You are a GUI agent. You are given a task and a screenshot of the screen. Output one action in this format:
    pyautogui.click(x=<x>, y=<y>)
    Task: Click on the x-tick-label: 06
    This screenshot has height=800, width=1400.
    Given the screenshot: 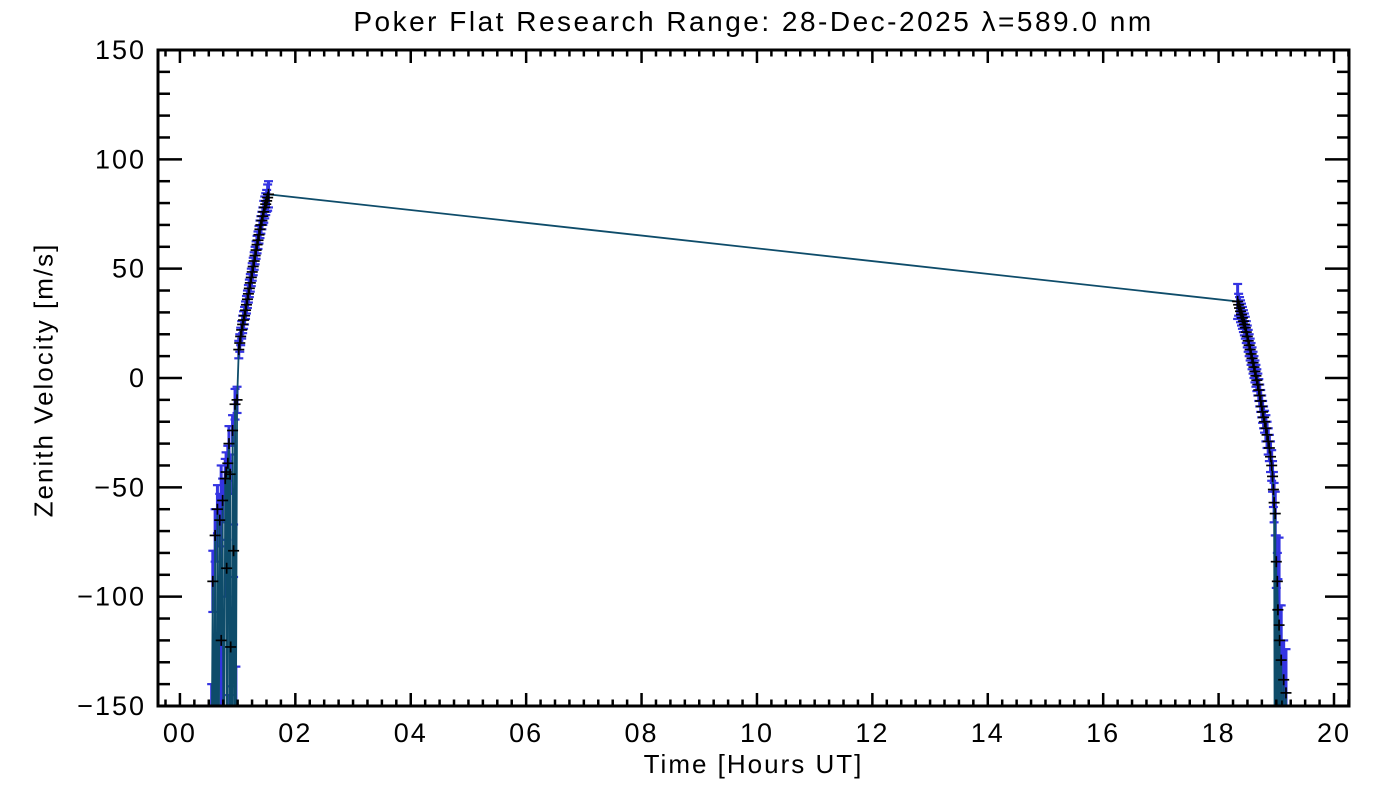 What is the action you would take?
    pyautogui.click(x=526, y=733)
    